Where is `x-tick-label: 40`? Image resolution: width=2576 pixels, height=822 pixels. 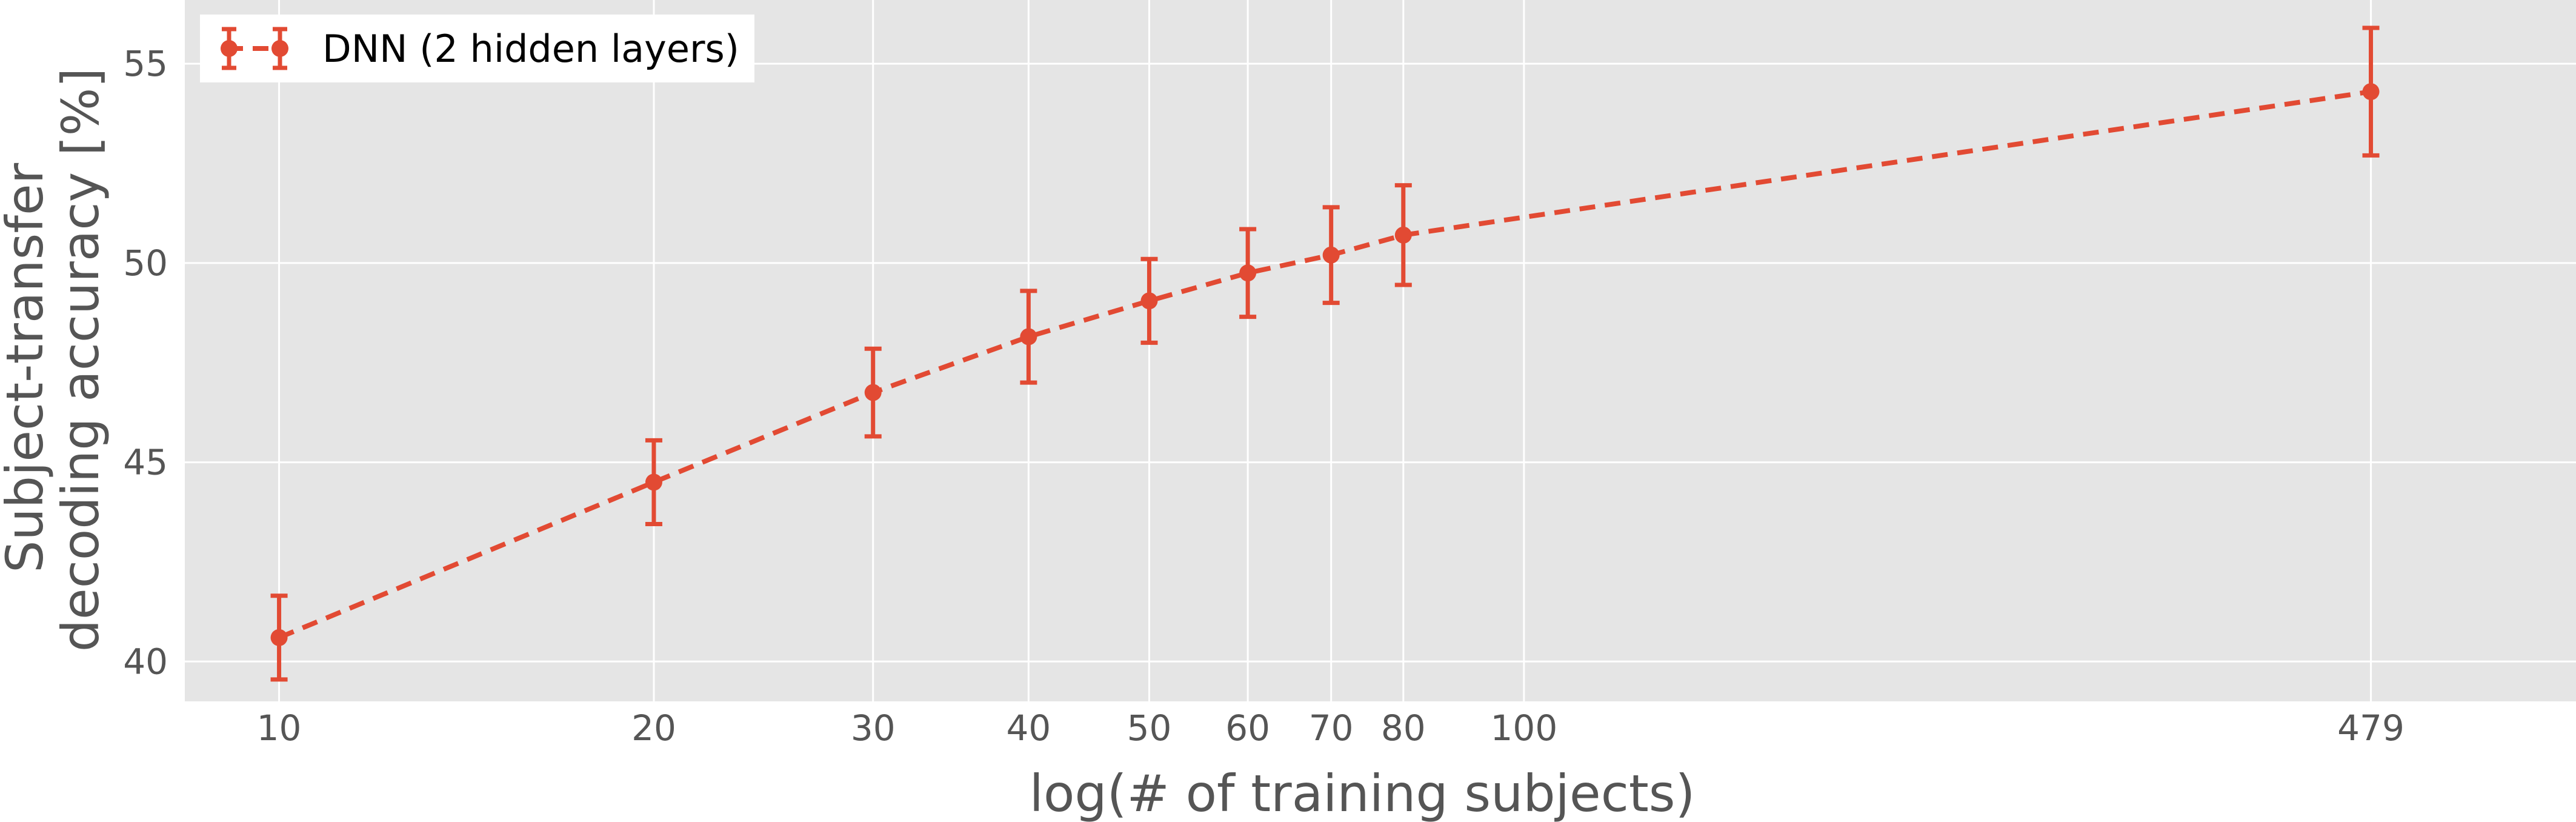 x-tick-label: 40 is located at coordinates (1028, 728).